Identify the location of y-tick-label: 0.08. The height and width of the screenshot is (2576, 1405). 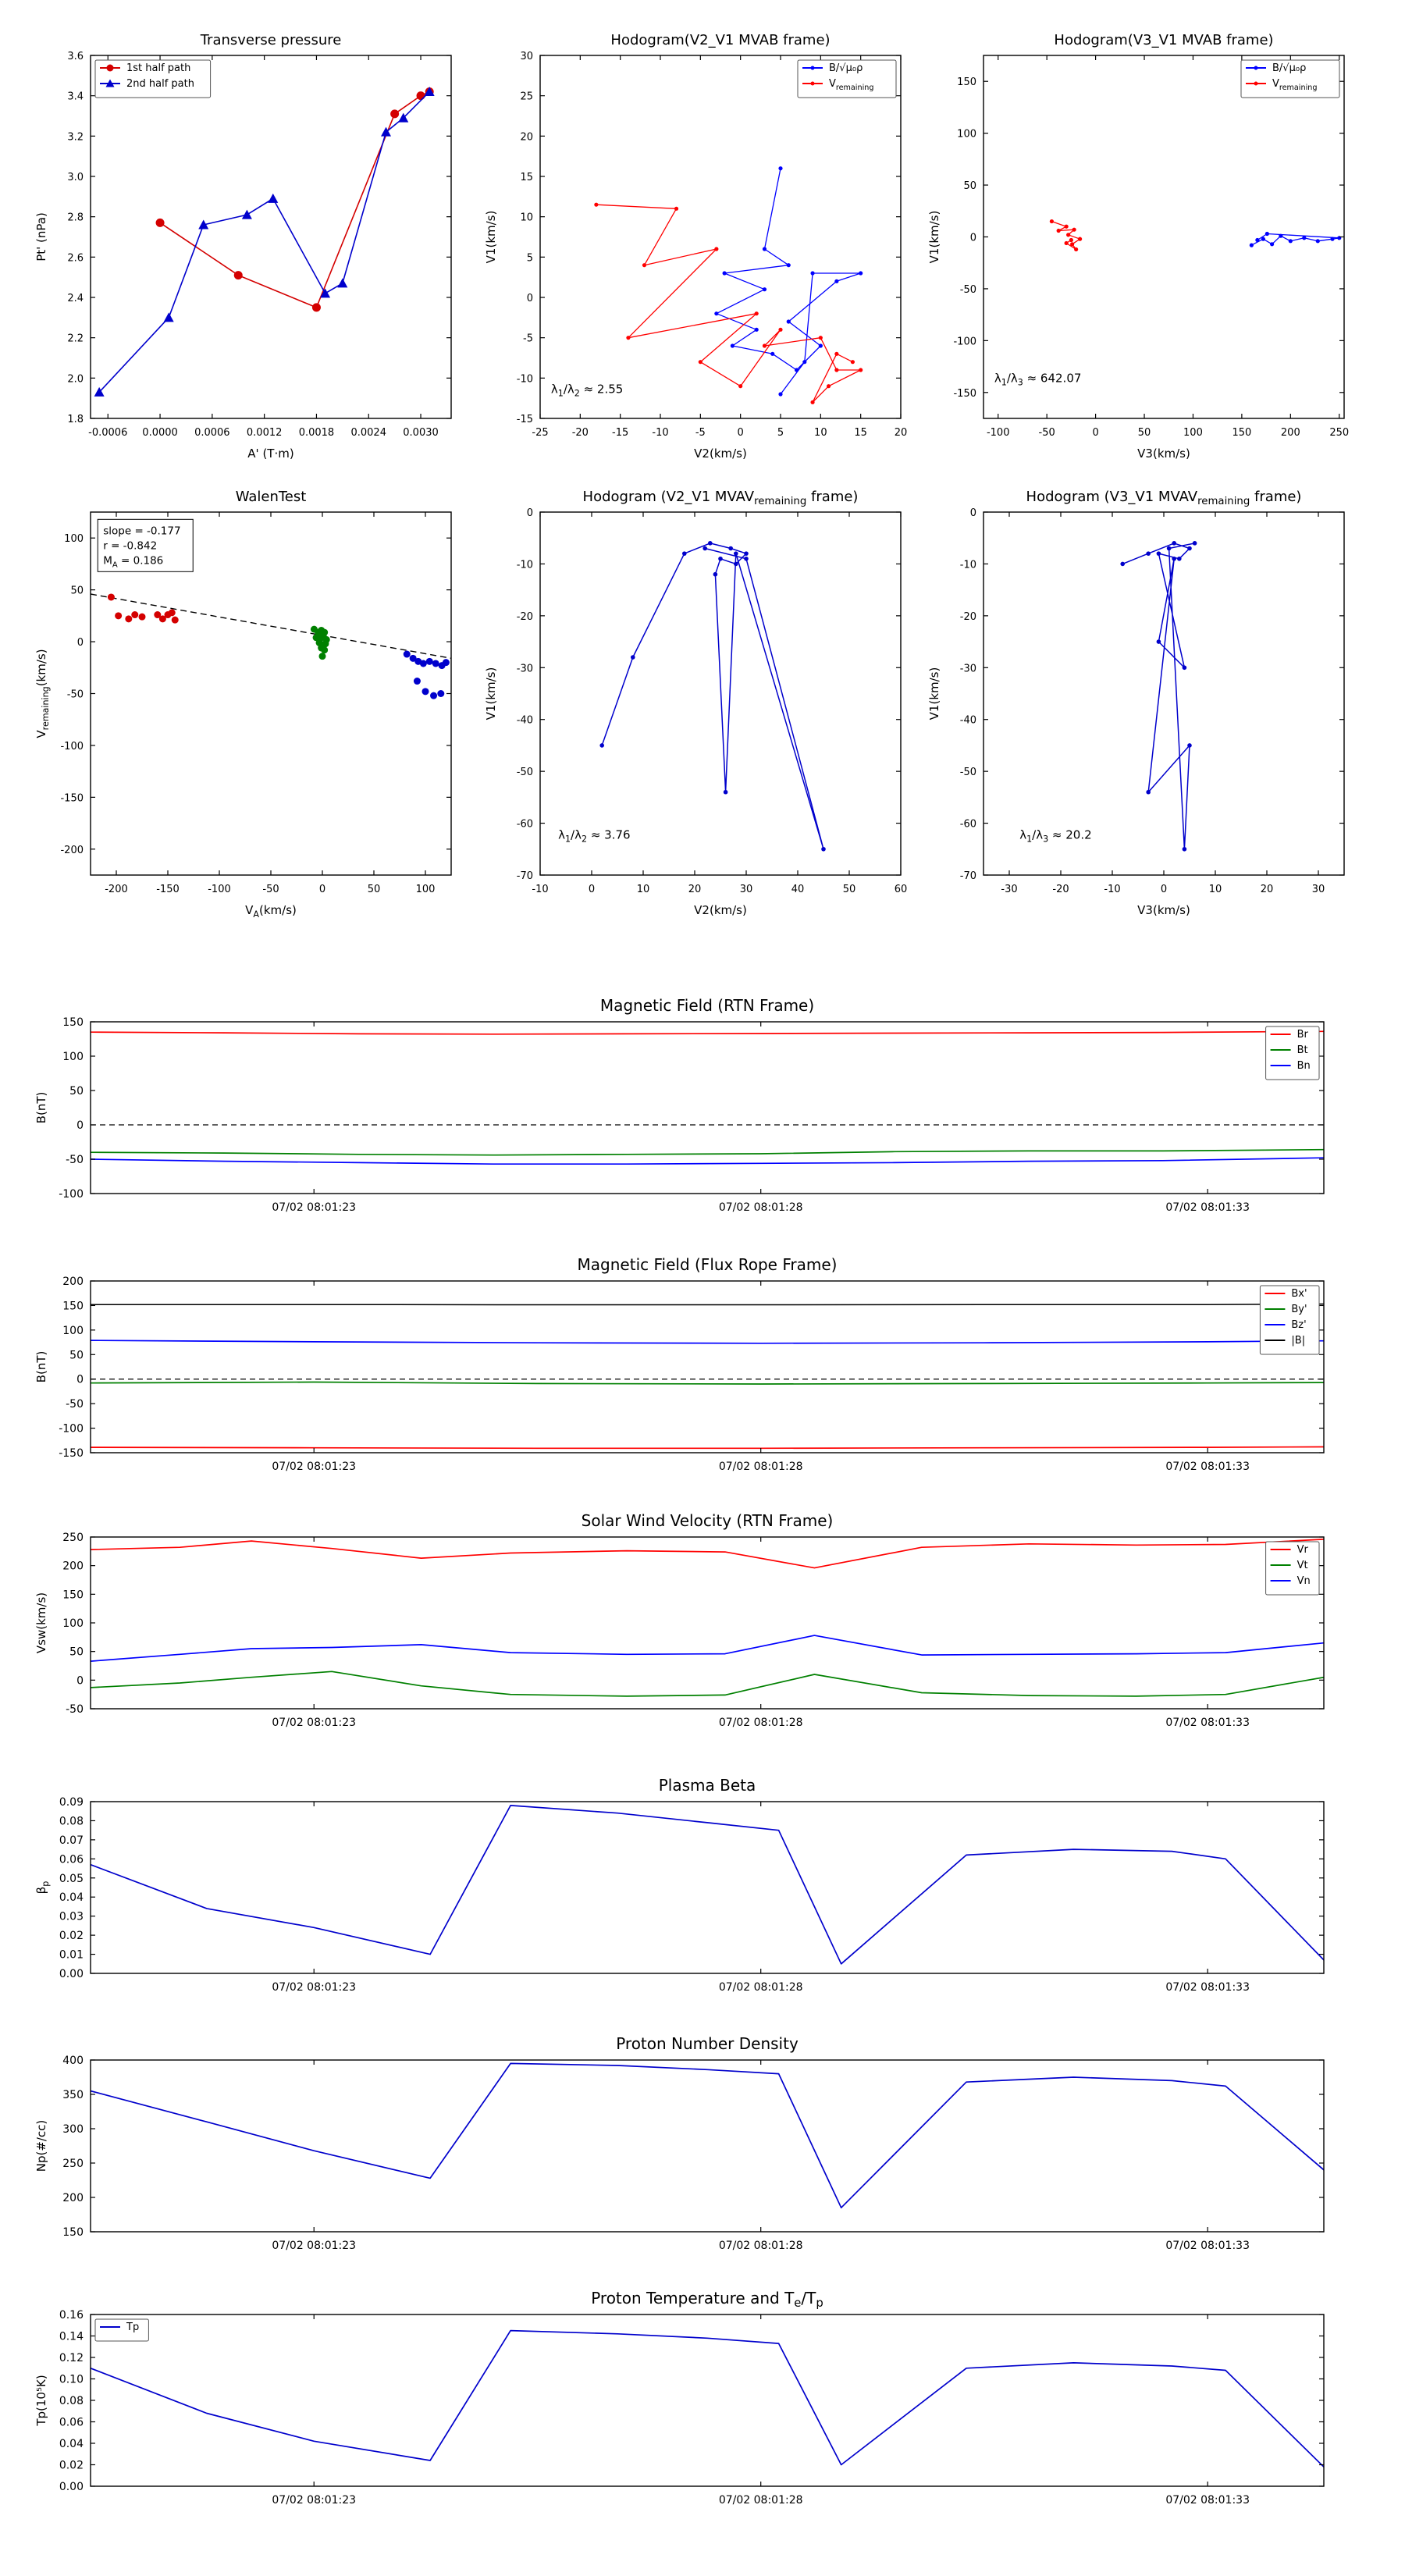
(72, 2401).